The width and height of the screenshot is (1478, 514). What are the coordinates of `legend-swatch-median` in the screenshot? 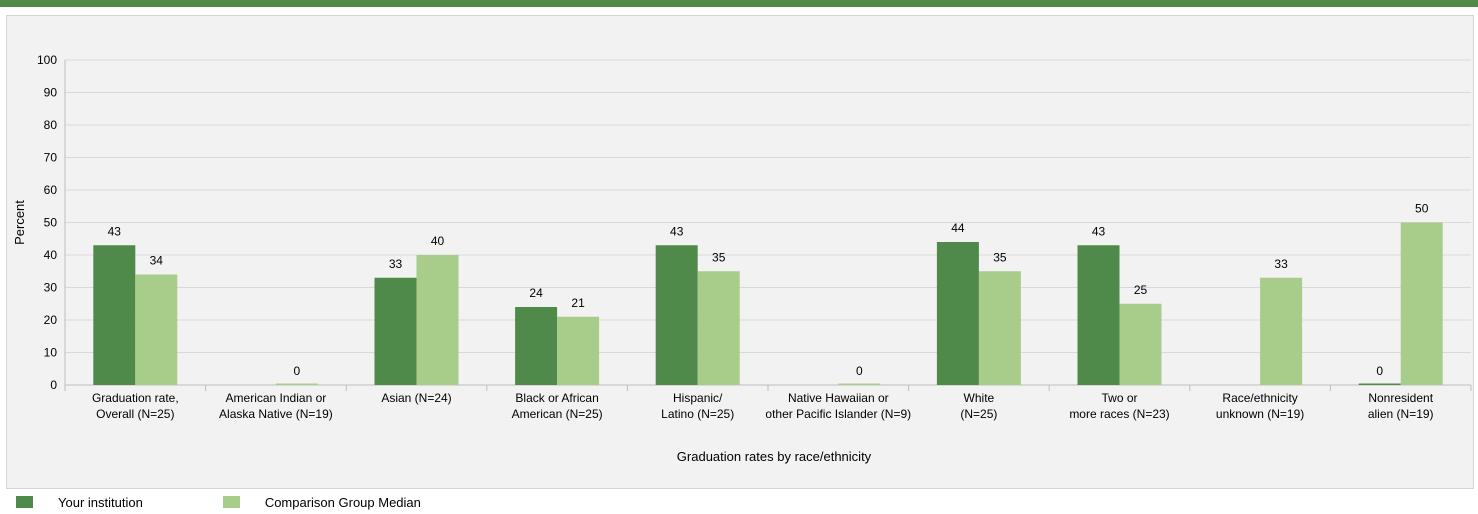 It's located at (231, 502).